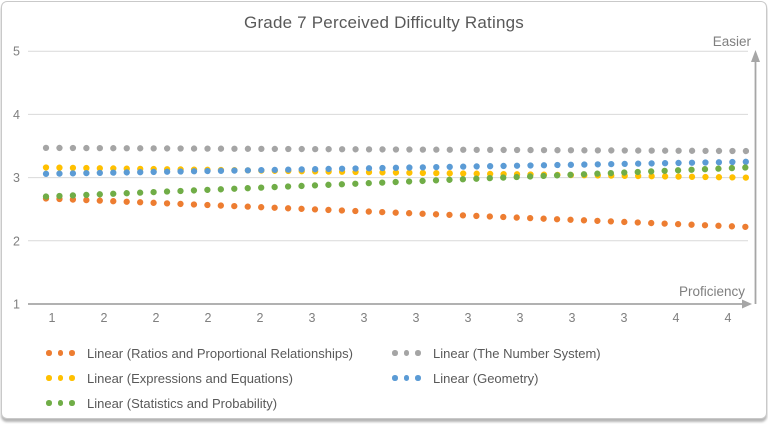 The image size is (768, 424). I want to click on legend-label: Linear (Geometry), so click(486, 378).